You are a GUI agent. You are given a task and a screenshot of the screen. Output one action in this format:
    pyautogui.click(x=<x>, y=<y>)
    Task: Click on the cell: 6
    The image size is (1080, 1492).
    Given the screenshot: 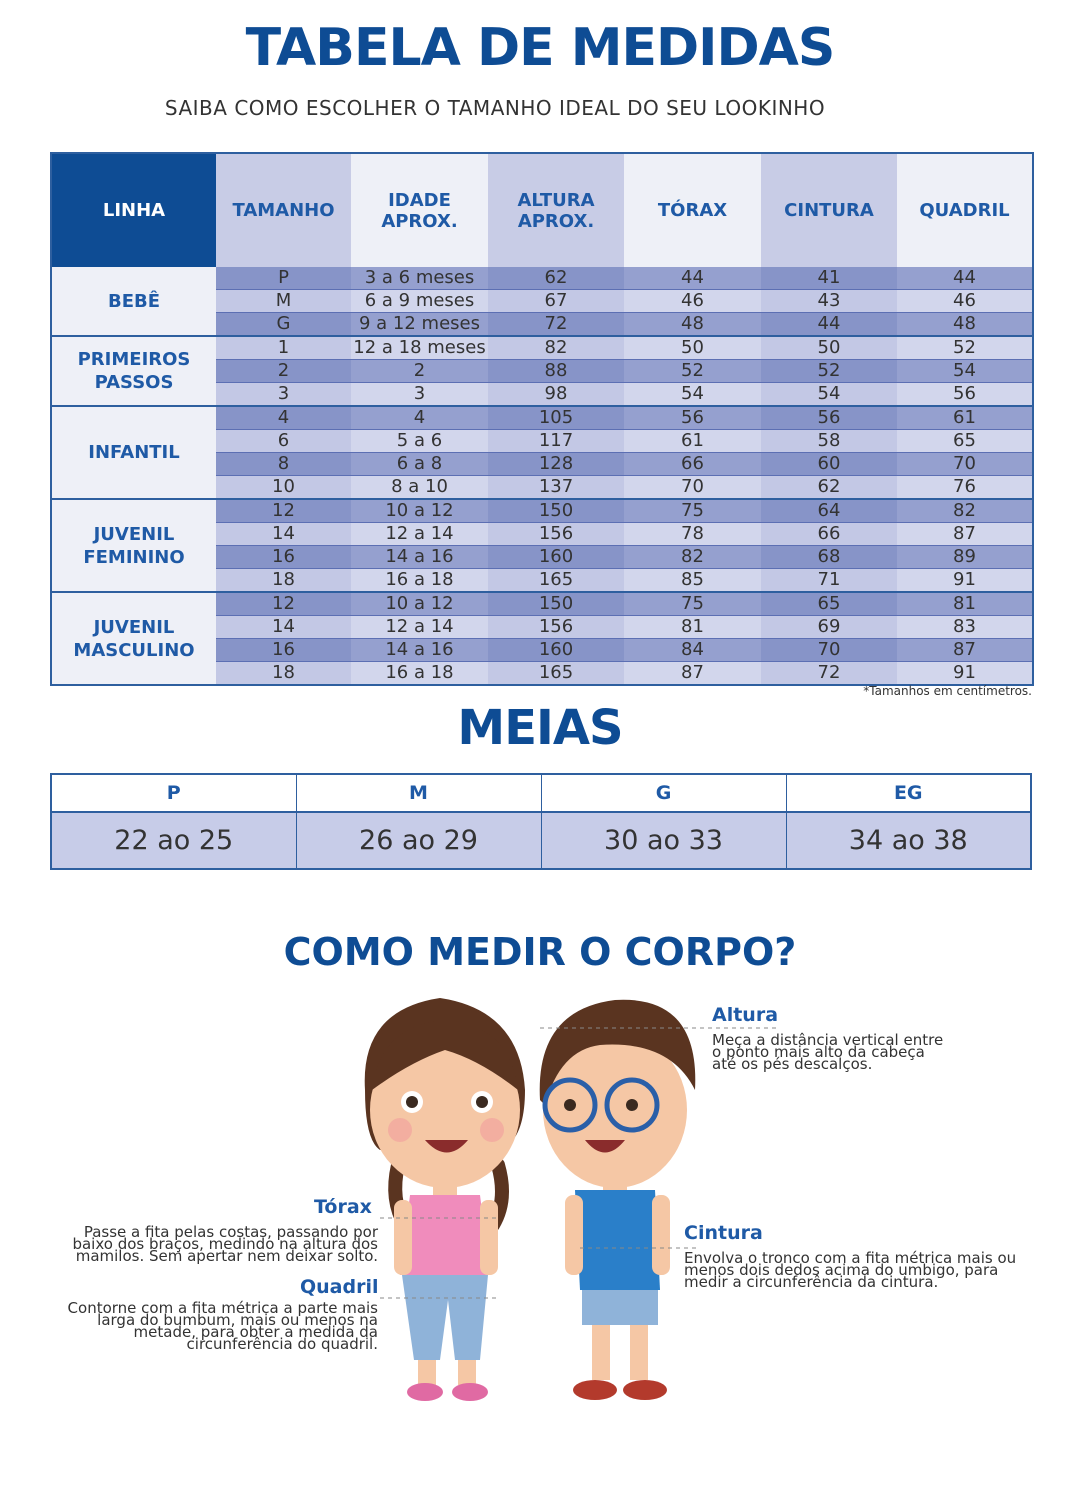 What is the action you would take?
    pyautogui.click(x=283, y=441)
    